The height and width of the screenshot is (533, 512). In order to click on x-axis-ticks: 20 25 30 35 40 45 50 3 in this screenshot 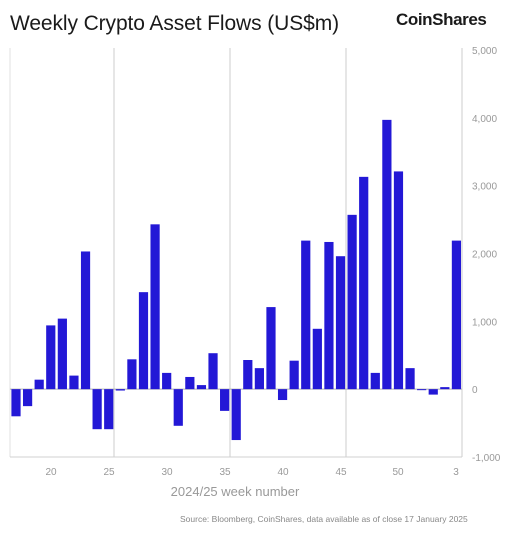, I will do `click(252, 472)`.